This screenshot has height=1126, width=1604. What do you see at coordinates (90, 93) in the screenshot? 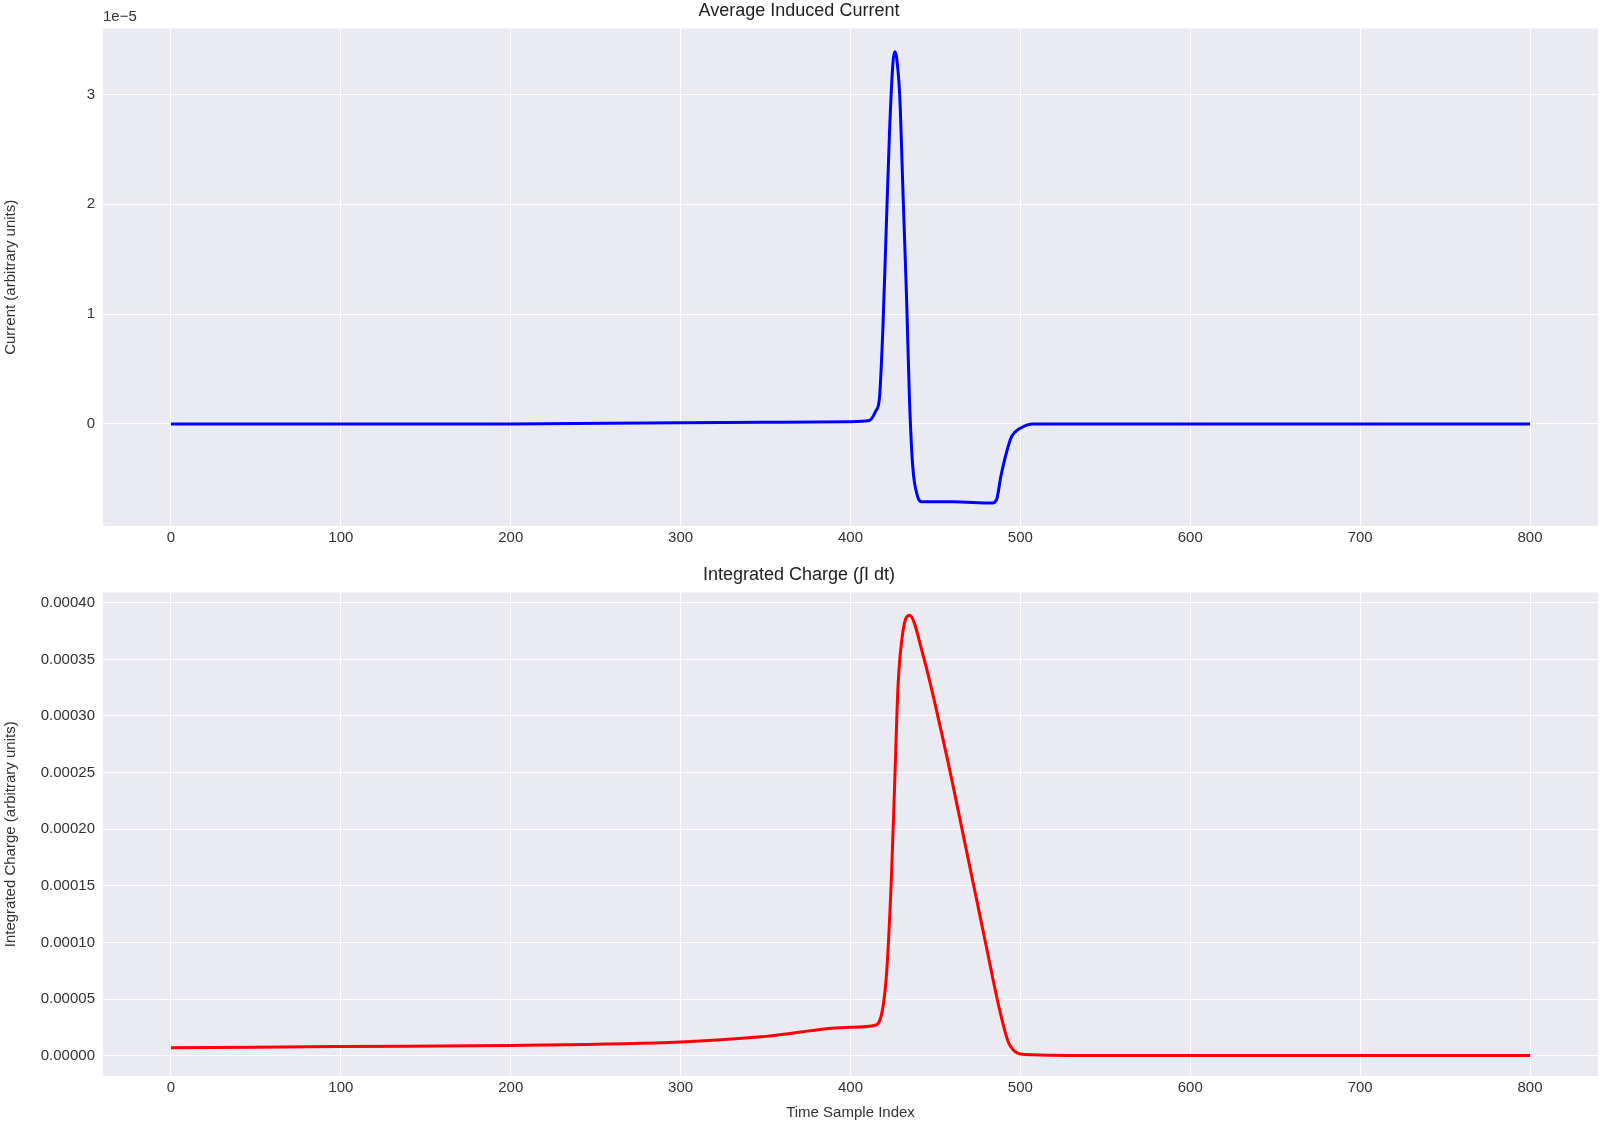
I see `y-tick-label: 3` at bounding box center [90, 93].